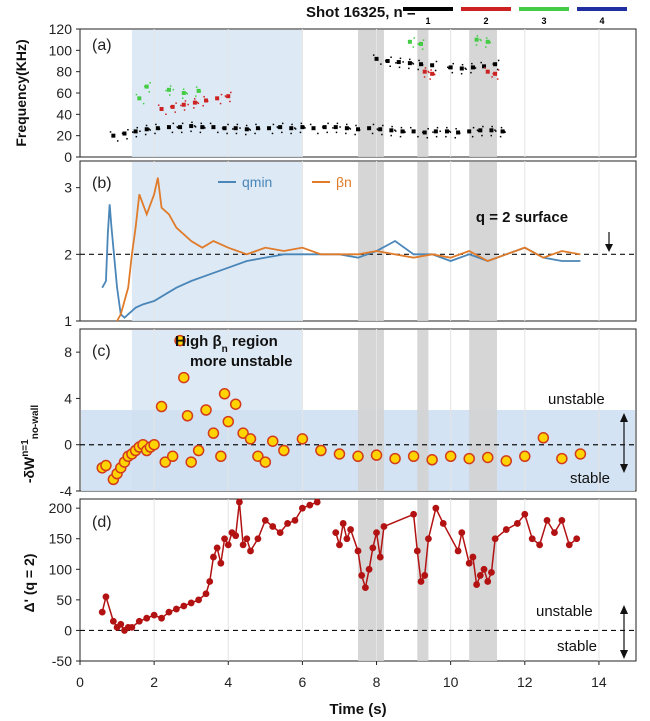  I want to click on legend-betan: βn, so click(344, 182).